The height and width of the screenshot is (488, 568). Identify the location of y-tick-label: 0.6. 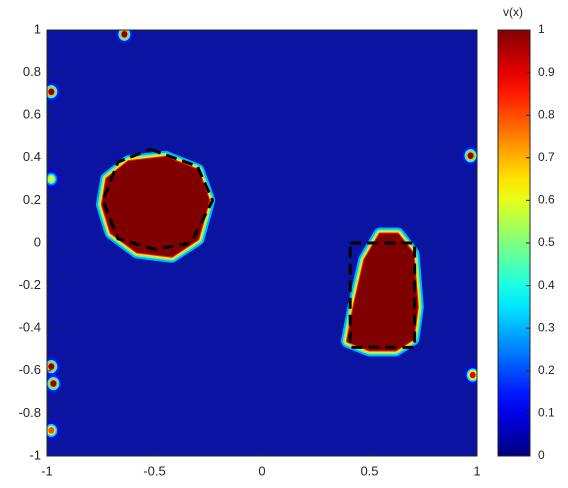
(32, 114).